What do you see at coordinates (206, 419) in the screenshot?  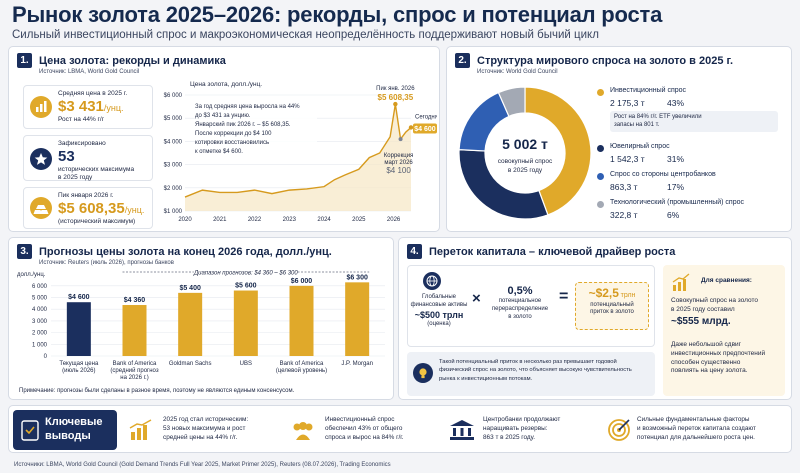 I see `conclusion-text: 2025 год стал историческим:` at bounding box center [206, 419].